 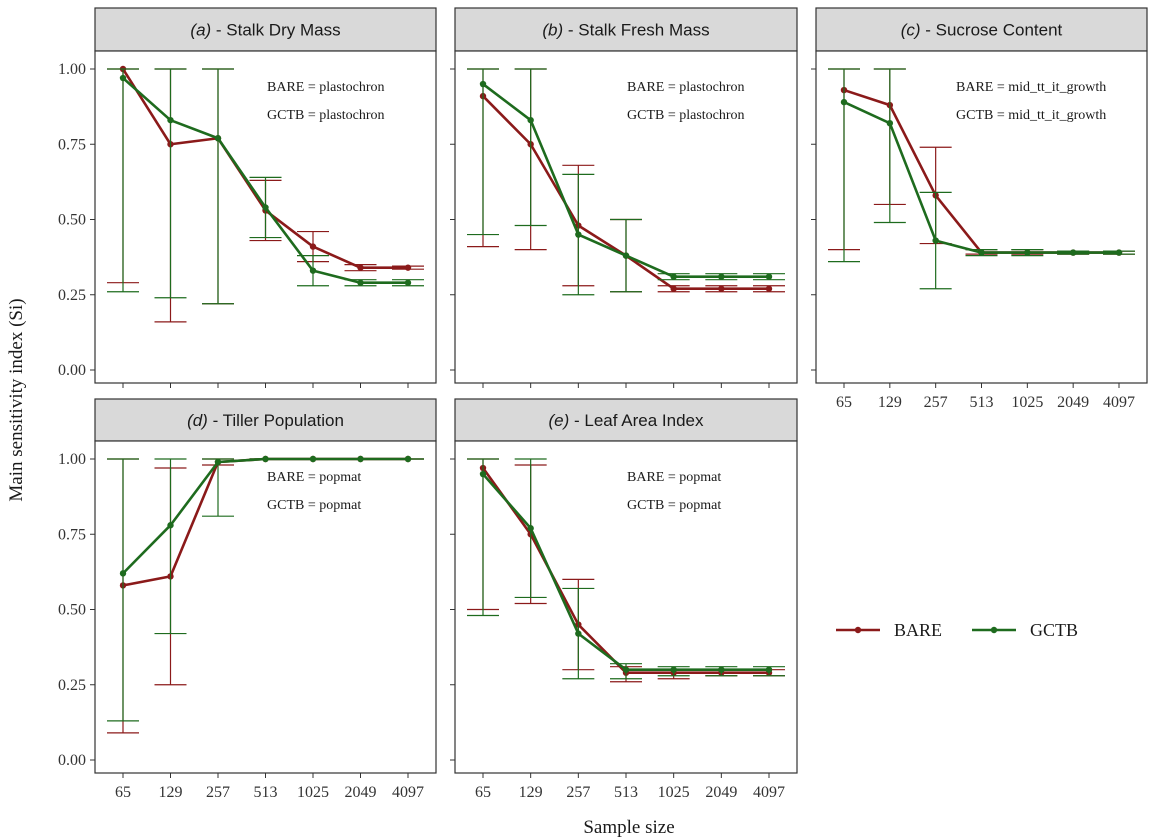 What do you see at coordinates (275, 30) in the screenshot?
I see `panel-title-text: - Stalk Dry Mass` at bounding box center [275, 30].